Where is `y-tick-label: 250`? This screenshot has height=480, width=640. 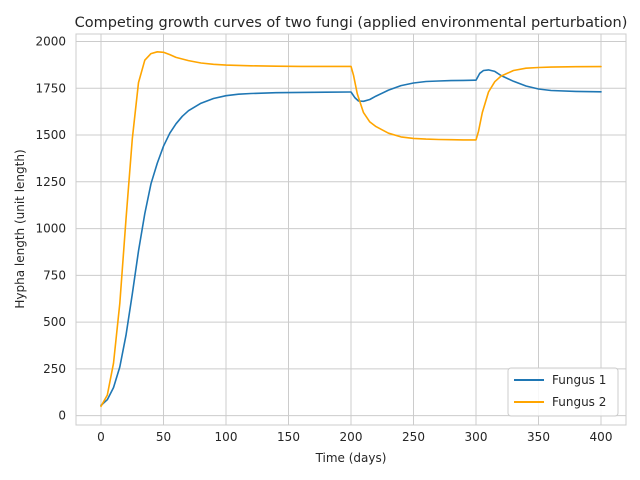 y-tick-label: 250 is located at coordinates (54, 369).